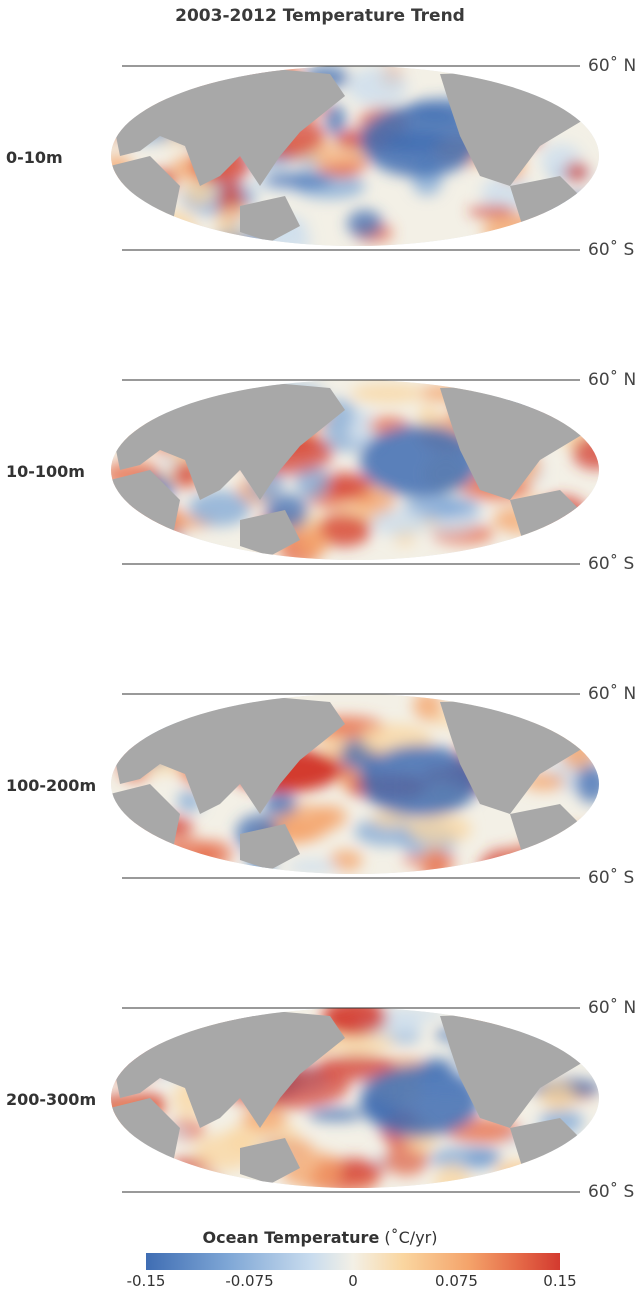  What do you see at coordinates (34, 157) in the screenshot?
I see `depth-label: 0-10m` at bounding box center [34, 157].